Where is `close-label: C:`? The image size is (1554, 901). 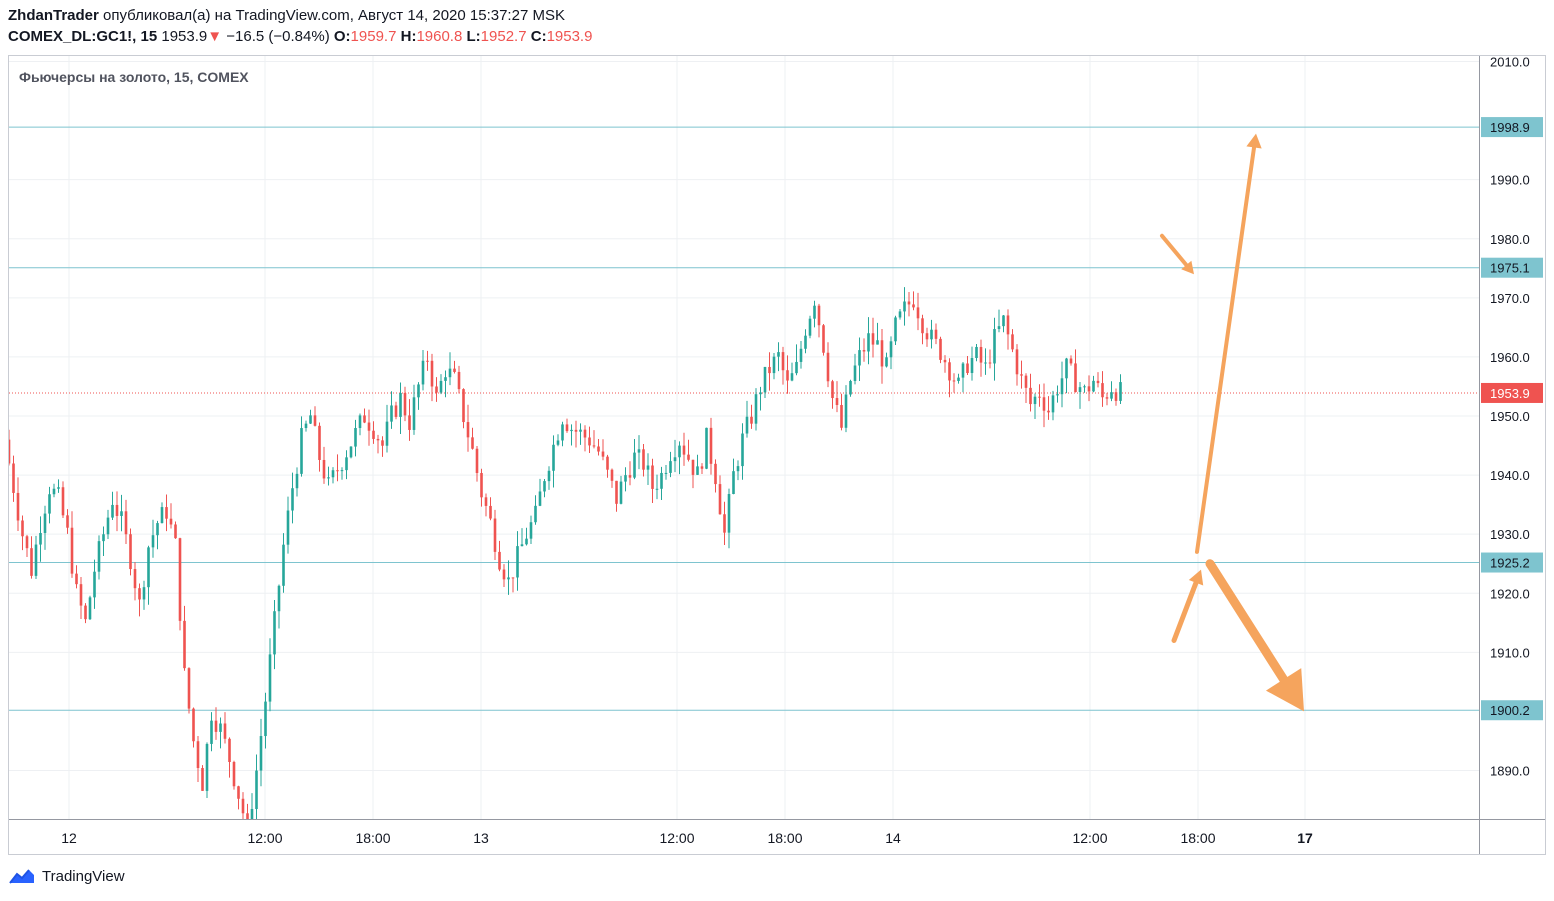
close-label: C: is located at coordinates (538, 36).